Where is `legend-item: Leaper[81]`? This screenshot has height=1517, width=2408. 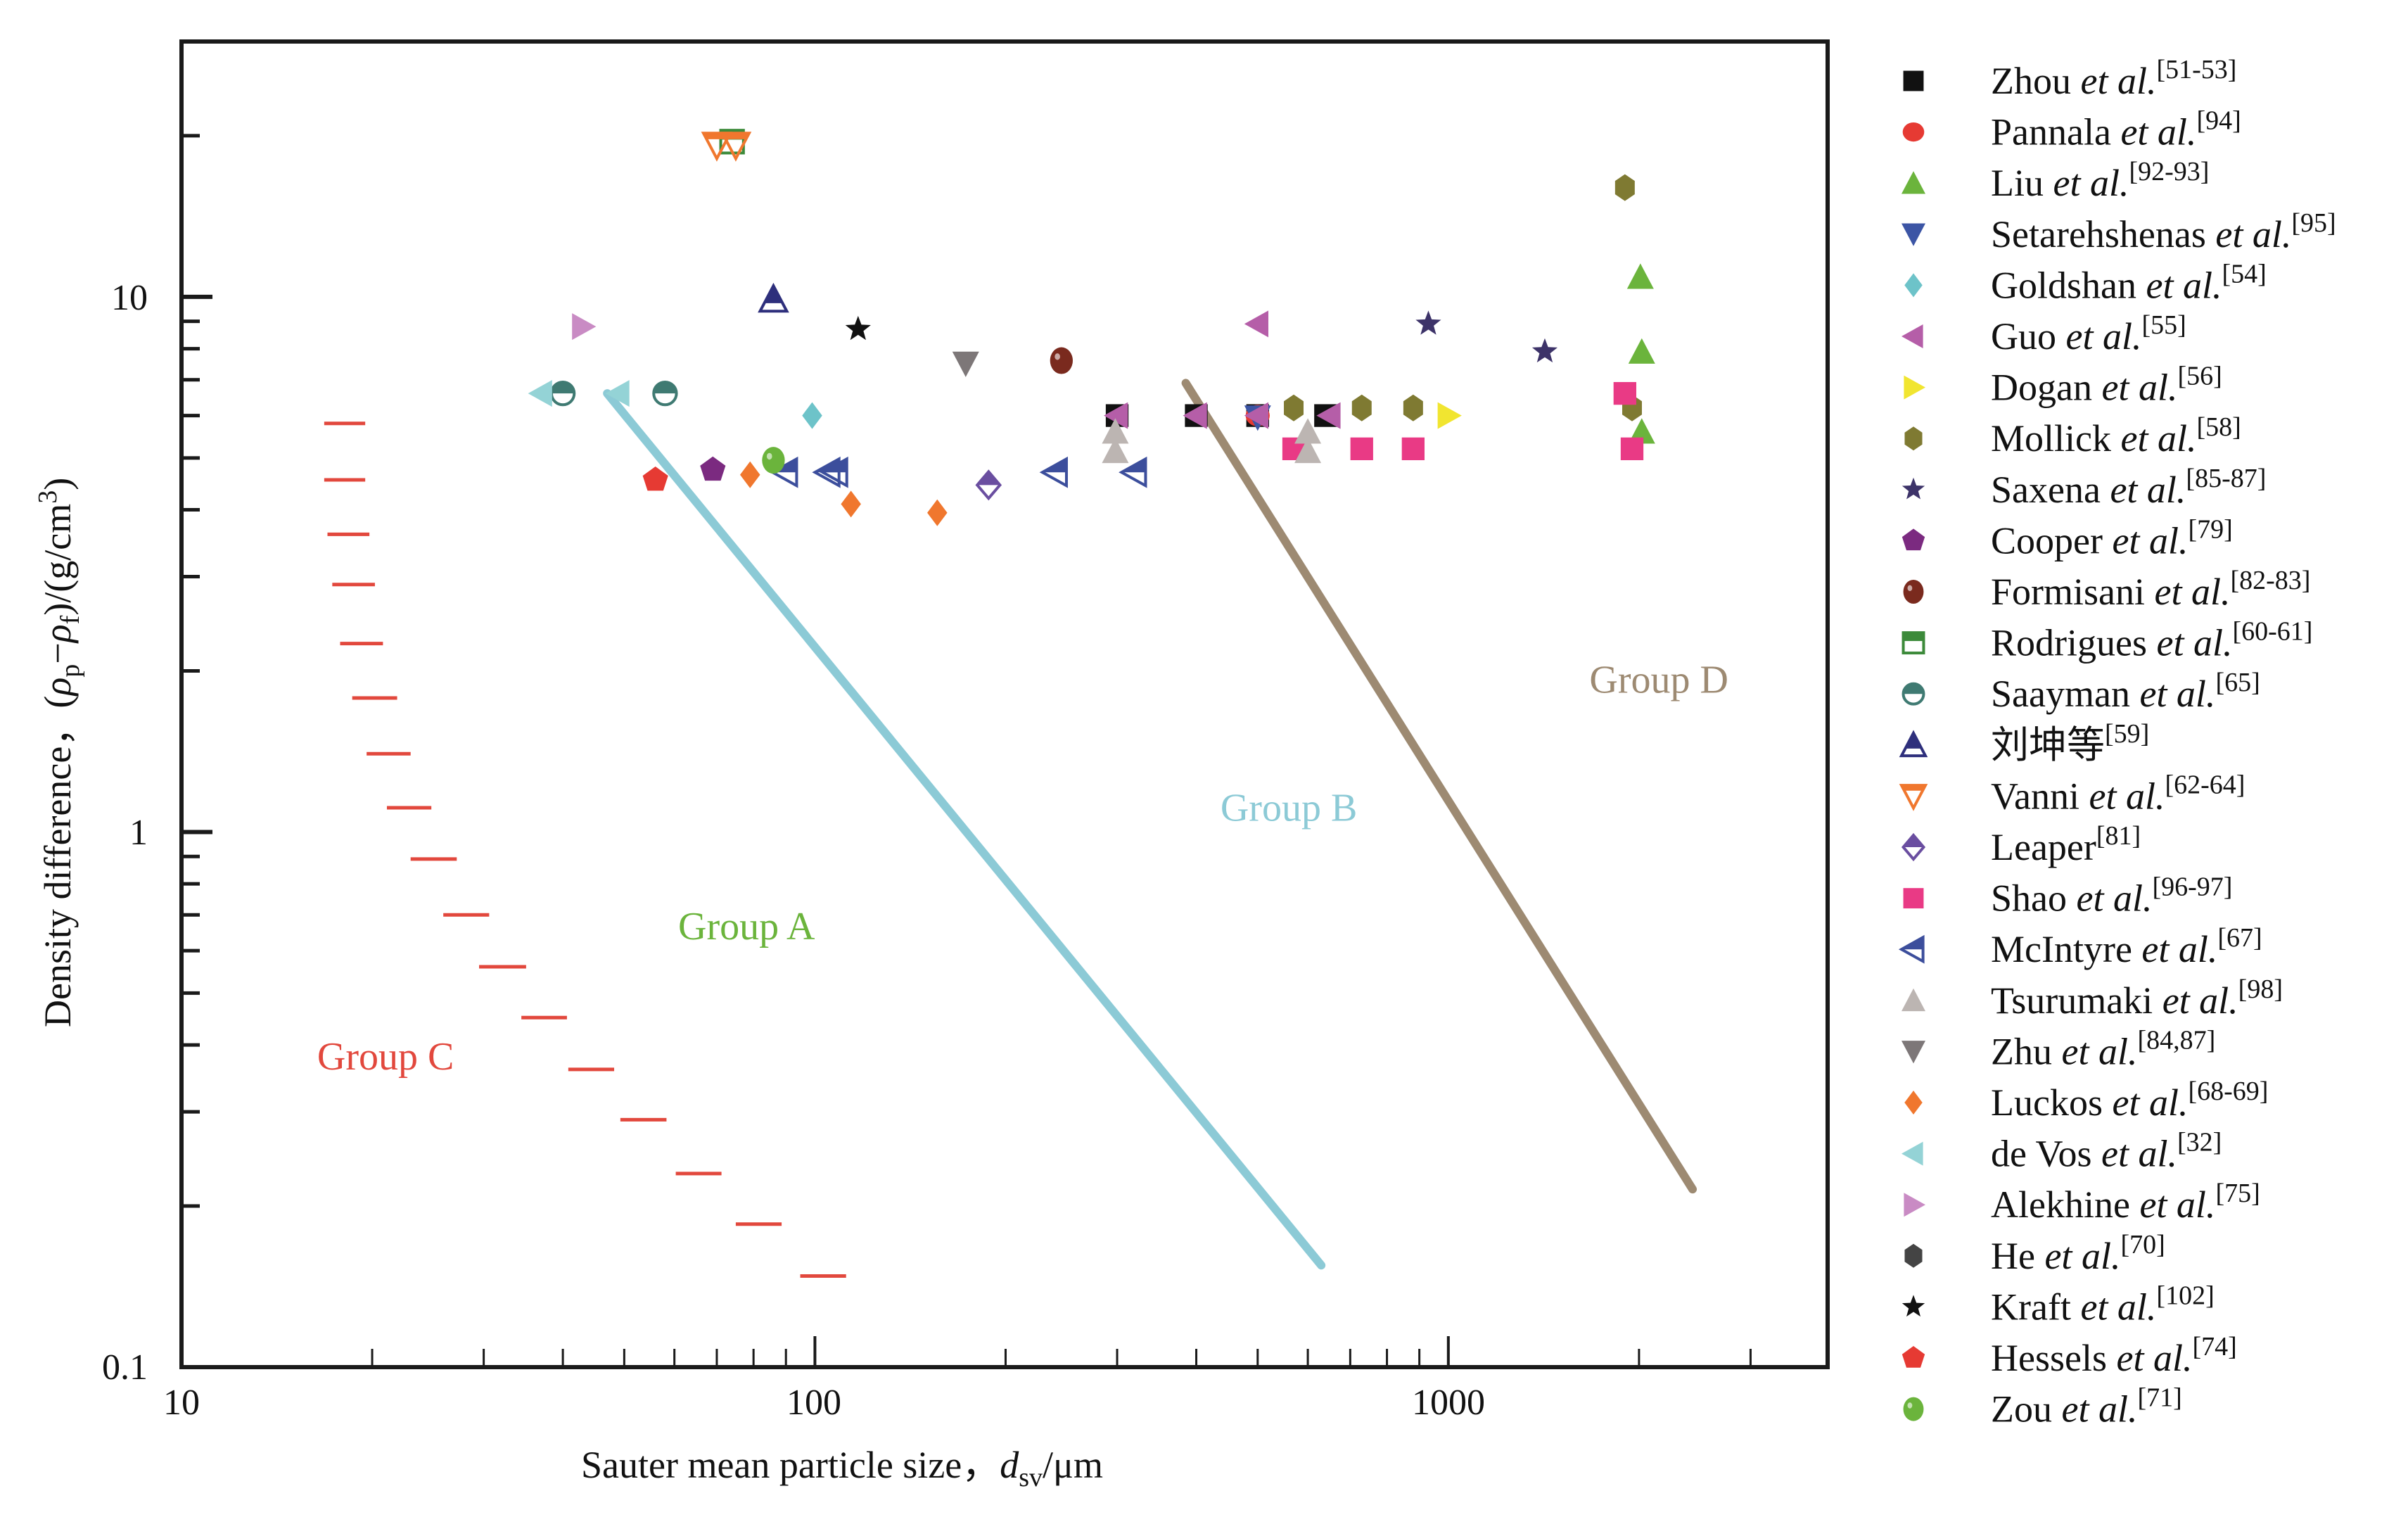 legend-item: Leaper[81] is located at coordinates (2021, 844).